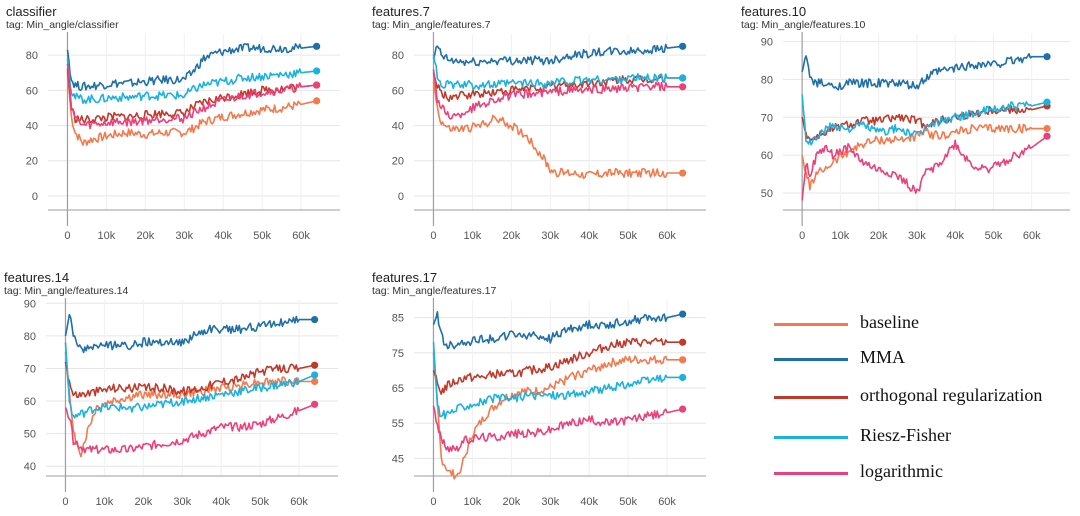 Image resolution: width=1080 pixels, height=516 pixels. I want to click on y-tick-label: 80, so click(398, 56).